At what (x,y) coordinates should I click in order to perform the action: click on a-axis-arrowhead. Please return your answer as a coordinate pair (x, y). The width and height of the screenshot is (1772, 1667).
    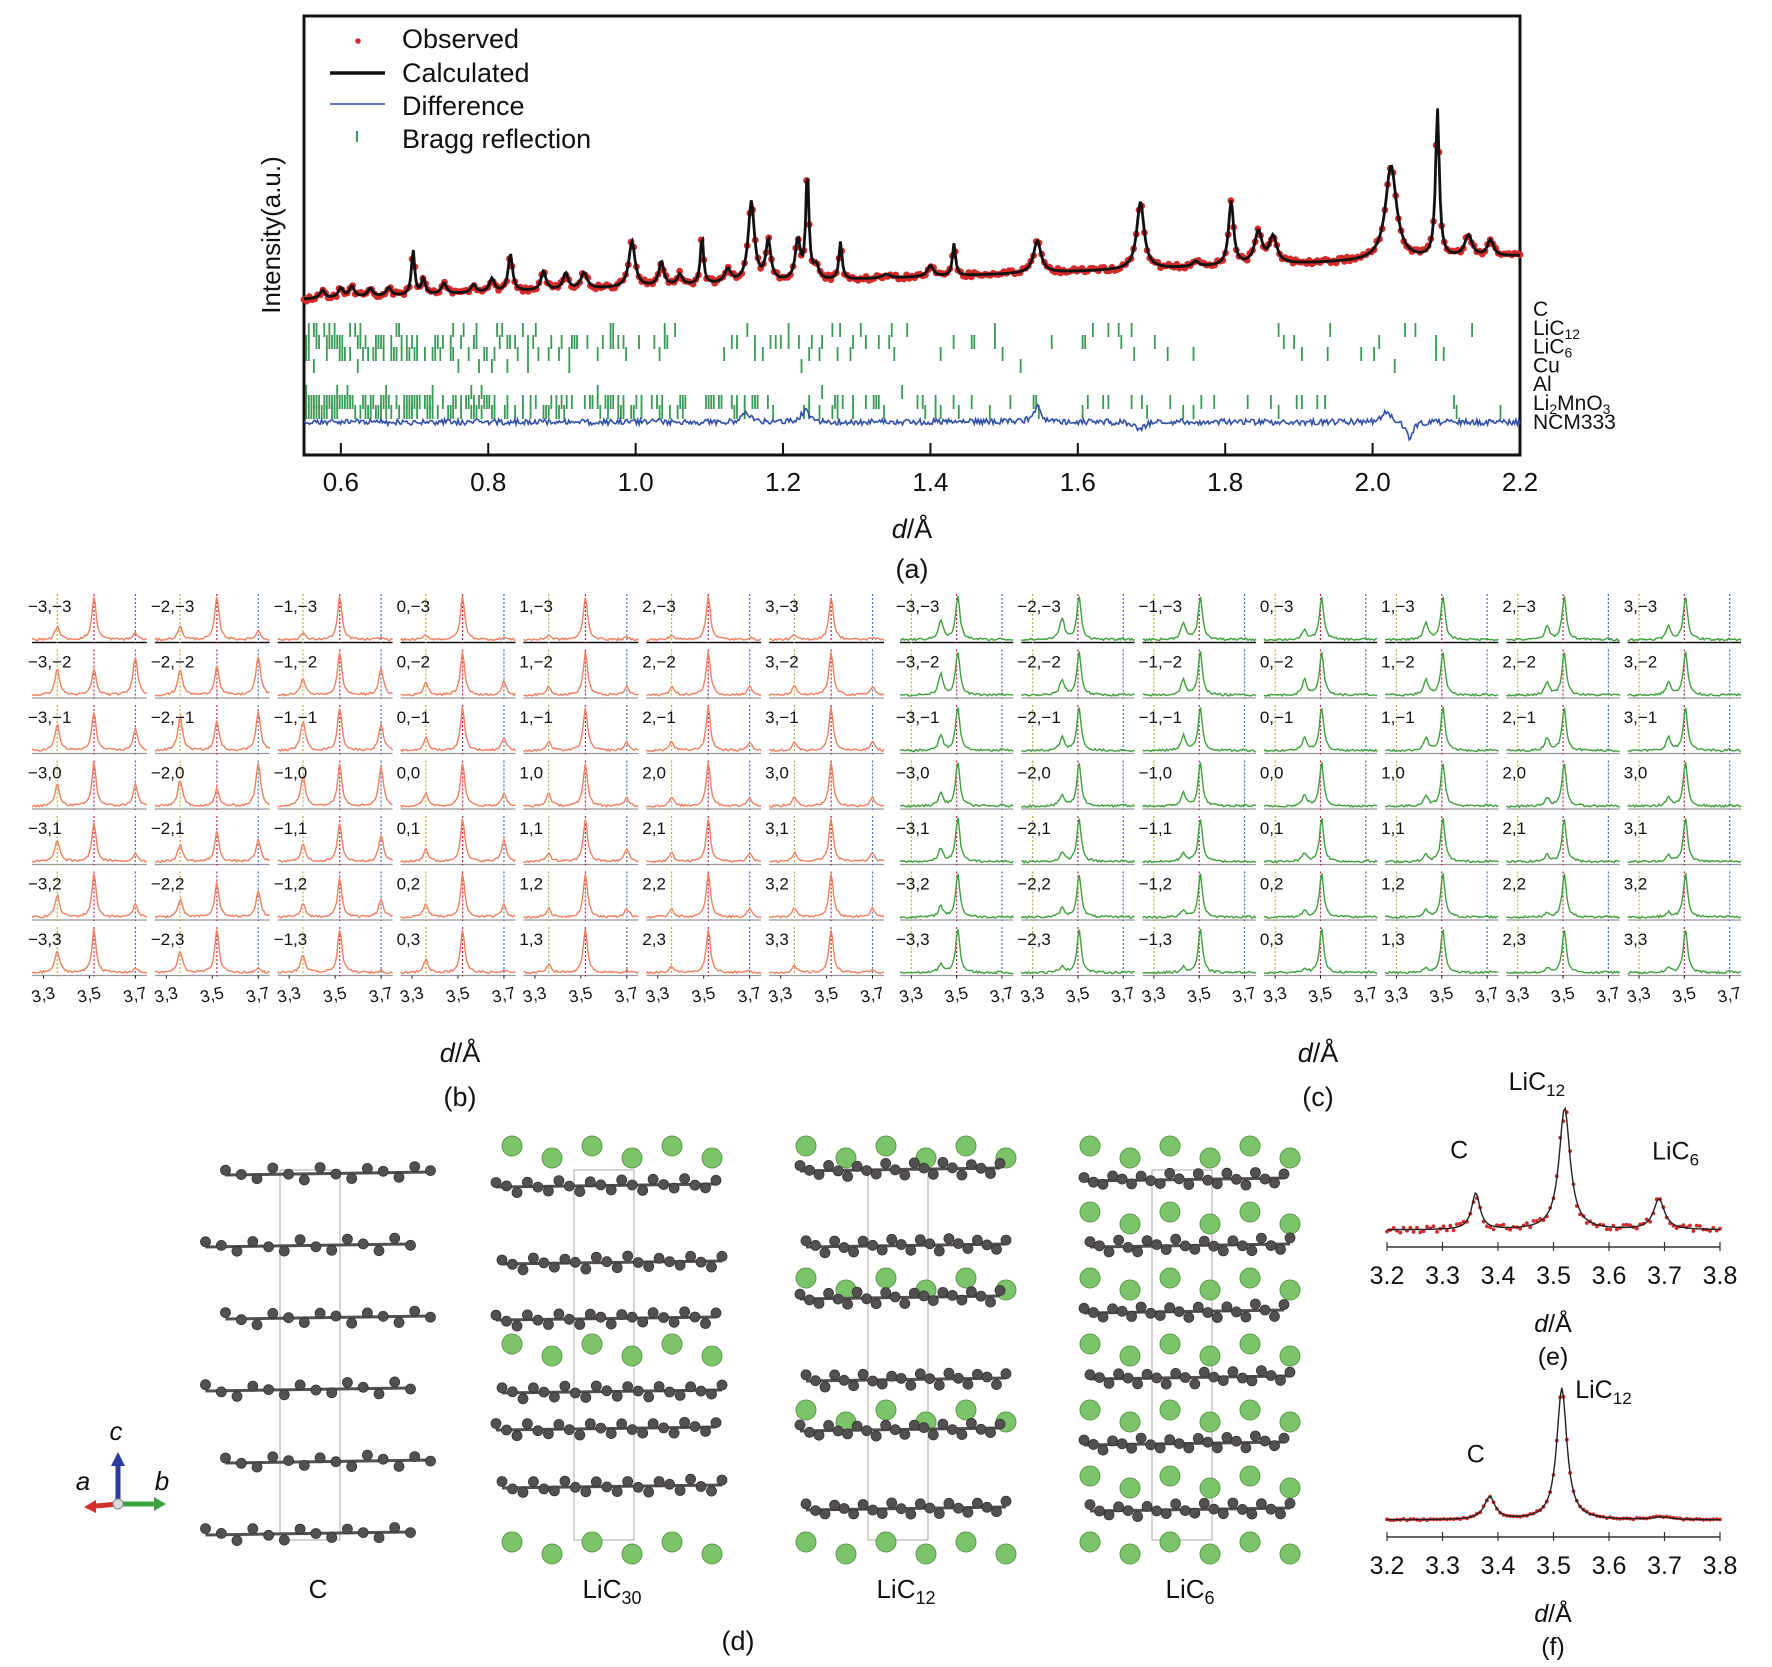
    Looking at the image, I should click on (90, 1506).